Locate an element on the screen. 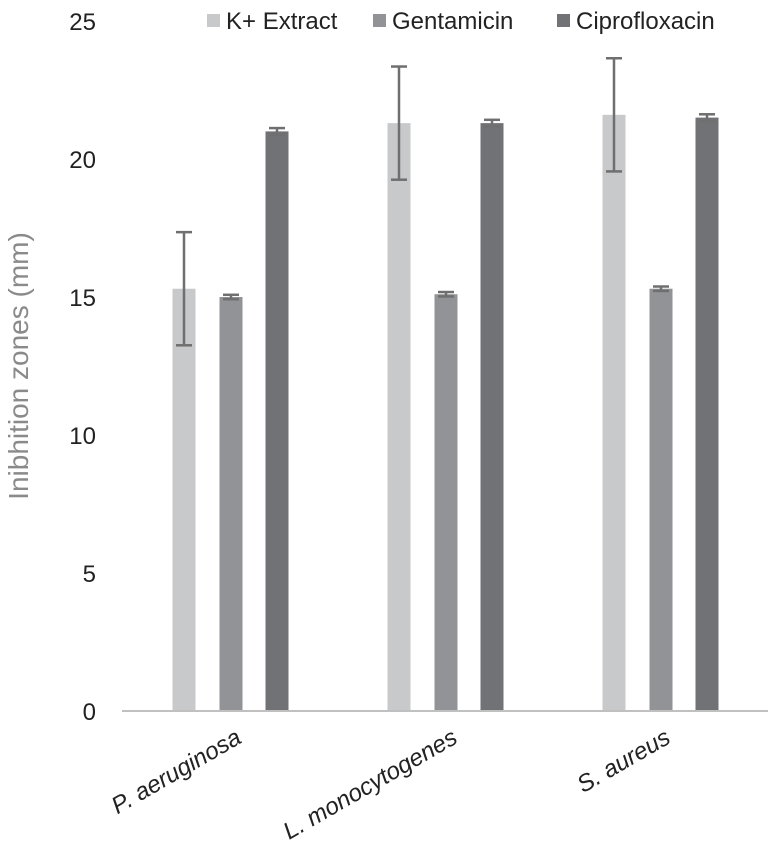 Image resolution: width=768 pixels, height=860 pixels. y-axis-ticks: 0 5 10 15 20 25 is located at coordinates (82, 367).